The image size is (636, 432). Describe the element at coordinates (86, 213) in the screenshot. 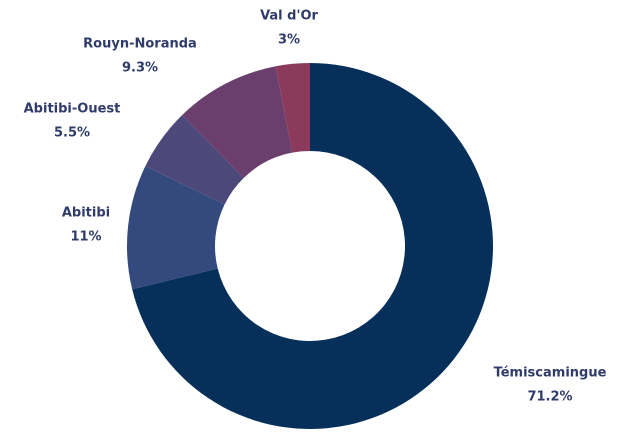

I see `slice-label: Abitibi` at that location.